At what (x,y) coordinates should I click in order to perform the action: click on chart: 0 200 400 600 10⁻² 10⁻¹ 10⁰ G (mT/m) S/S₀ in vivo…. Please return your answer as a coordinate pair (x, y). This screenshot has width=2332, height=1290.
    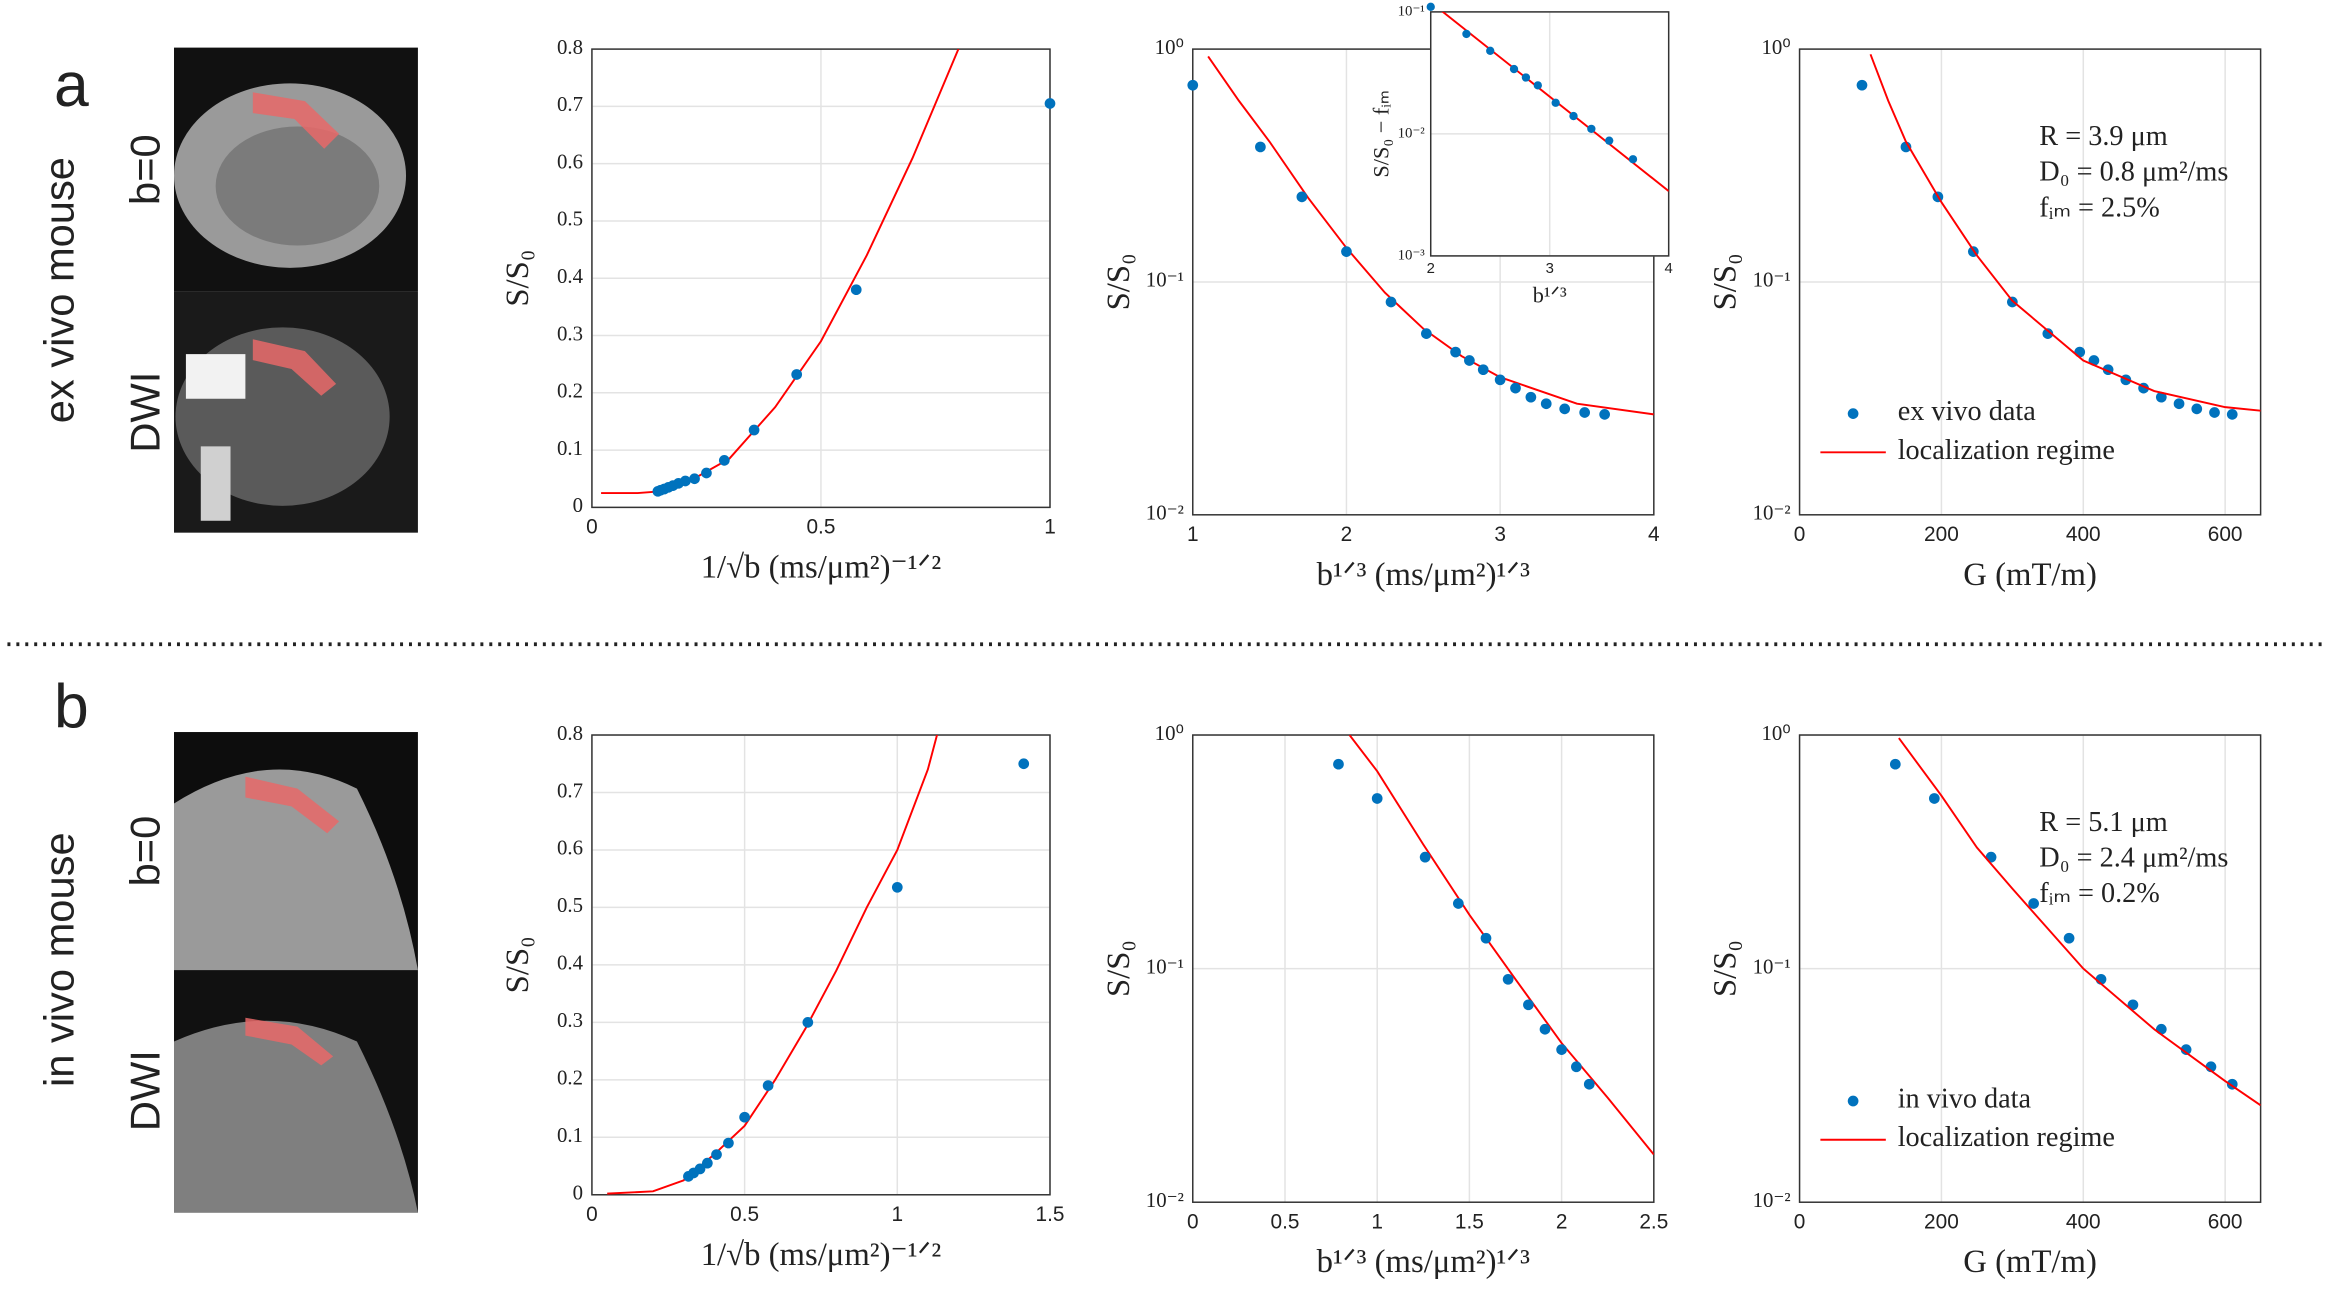
    Looking at the image, I should click on (1985, 1000).